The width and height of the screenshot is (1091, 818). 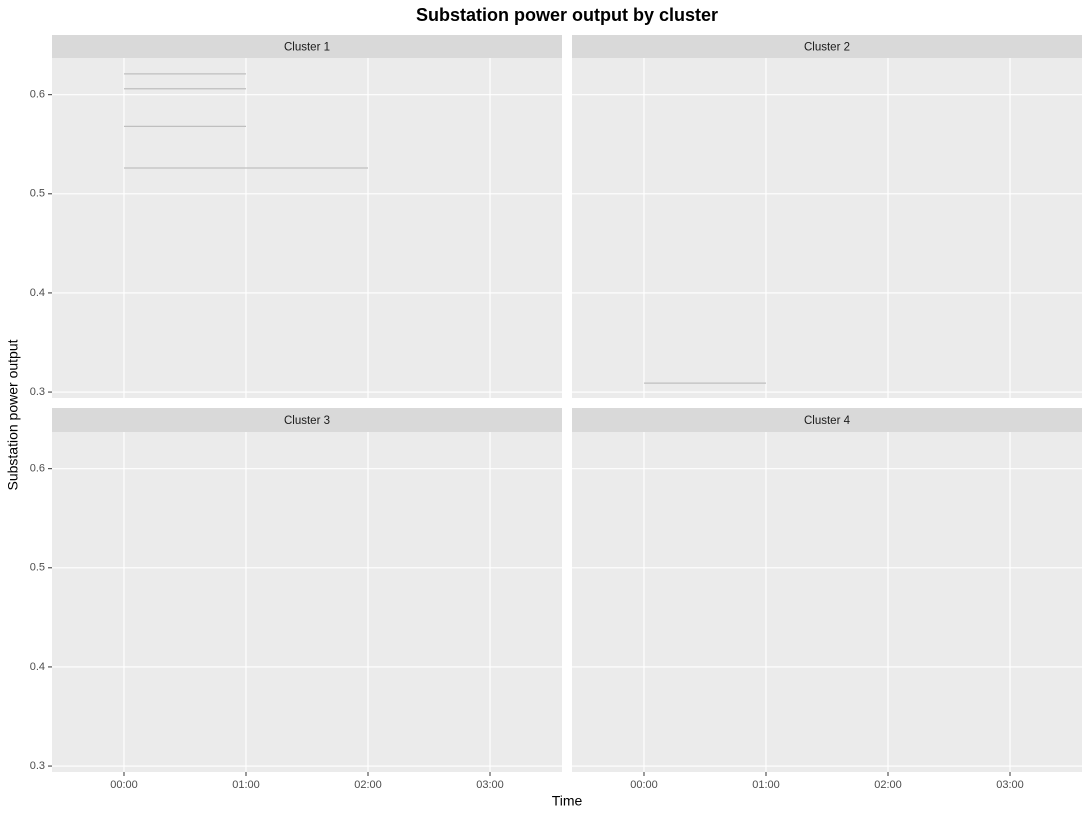 What do you see at coordinates (13, 414) in the screenshot?
I see `y-axis-title: Substation power output` at bounding box center [13, 414].